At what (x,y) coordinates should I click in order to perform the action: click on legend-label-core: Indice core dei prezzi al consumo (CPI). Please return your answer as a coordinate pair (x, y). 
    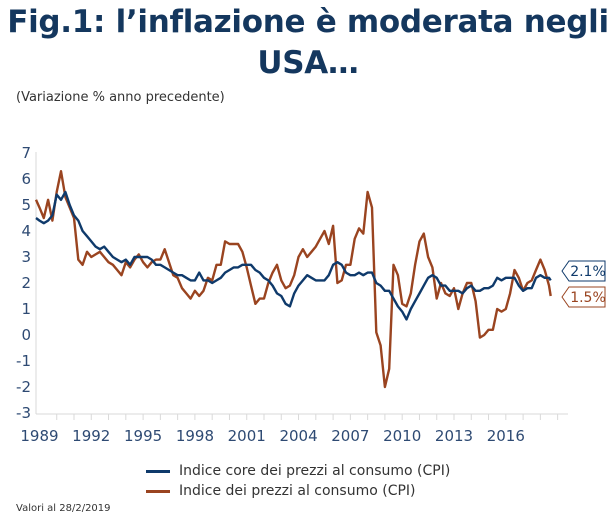
    Looking at the image, I should click on (315, 471).